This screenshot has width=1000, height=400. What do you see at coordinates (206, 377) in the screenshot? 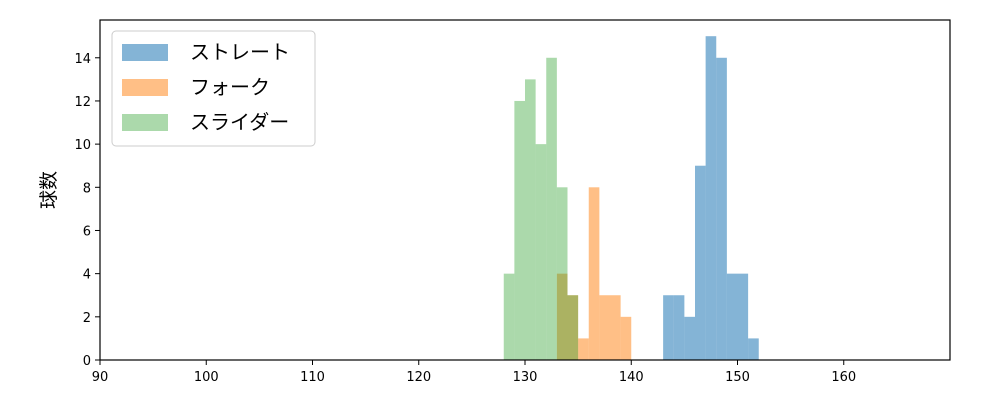
I see `x-tick-label: 100` at bounding box center [206, 377].